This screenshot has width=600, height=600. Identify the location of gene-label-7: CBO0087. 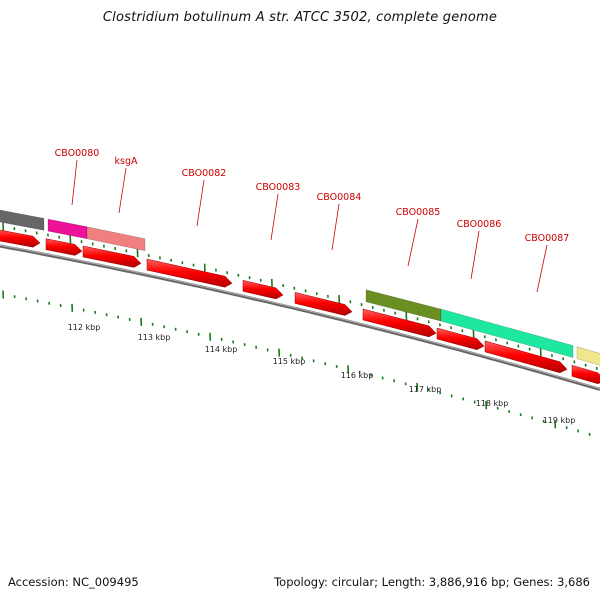
(547, 238).